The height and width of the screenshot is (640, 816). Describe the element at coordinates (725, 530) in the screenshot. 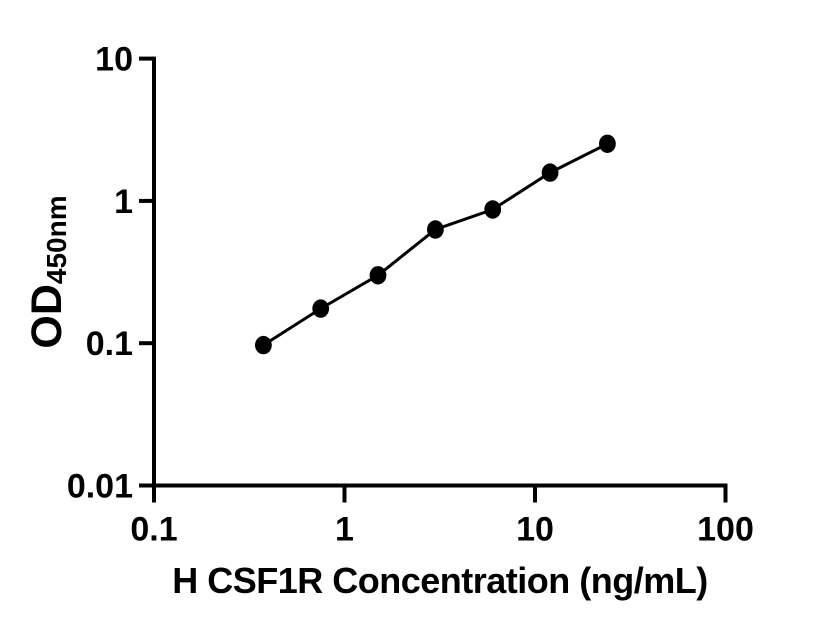

I see `x-tick-label: 100` at that location.